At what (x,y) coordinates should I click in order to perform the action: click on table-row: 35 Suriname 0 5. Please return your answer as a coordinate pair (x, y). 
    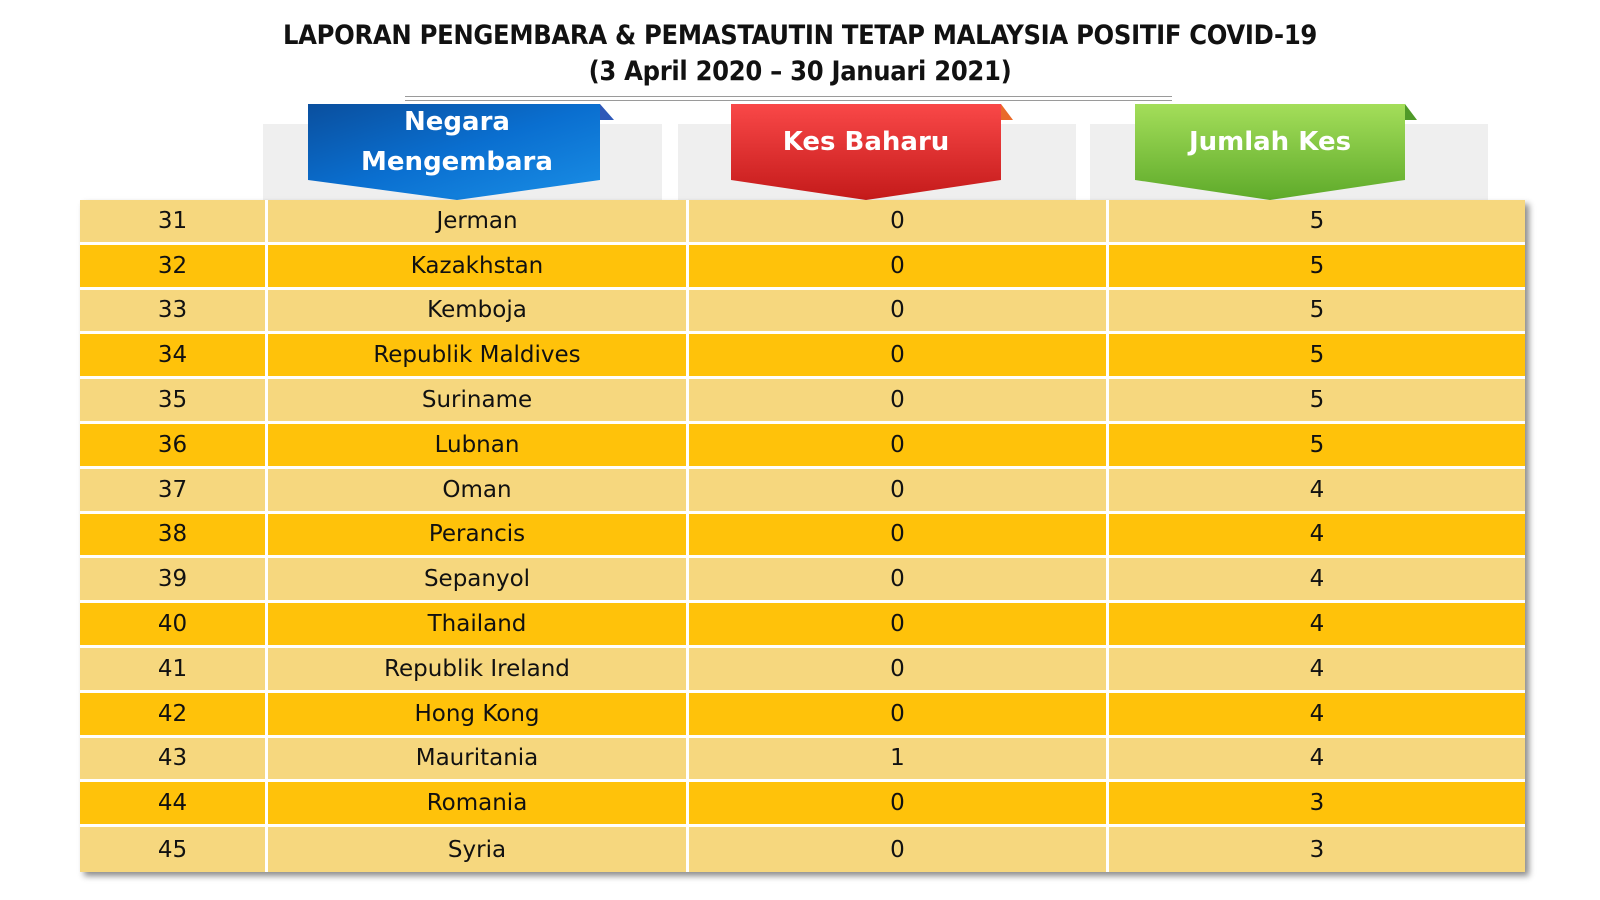
    Looking at the image, I should click on (802, 401).